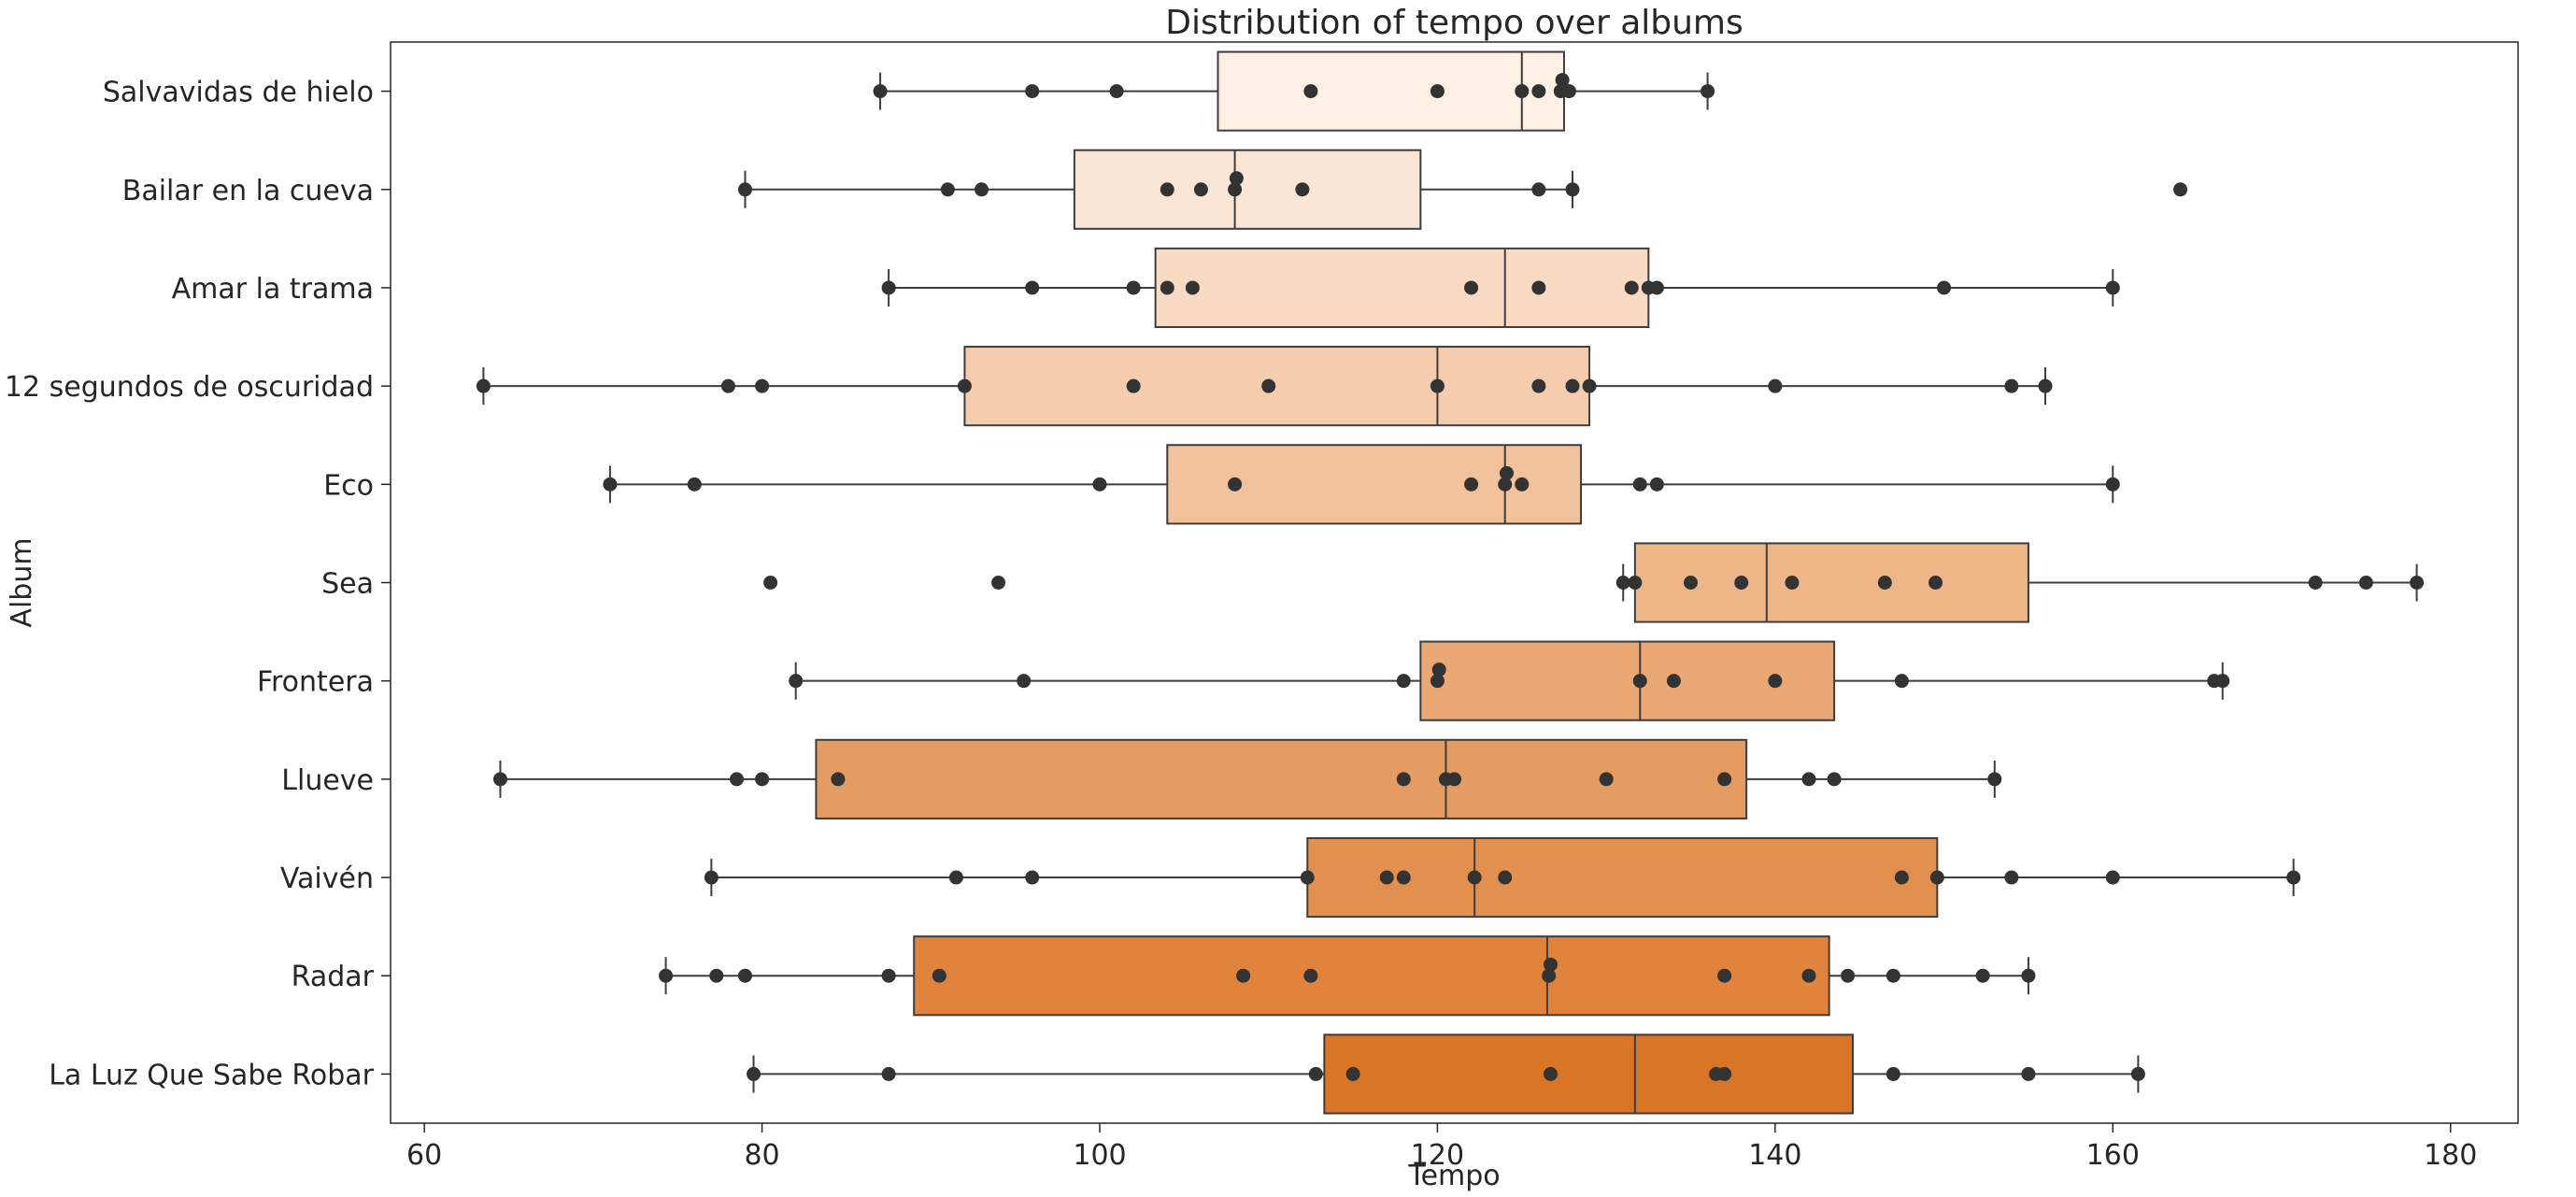  What do you see at coordinates (248, 191) in the screenshot?
I see `y-tick-label: Bailar en la cueva` at bounding box center [248, 191].